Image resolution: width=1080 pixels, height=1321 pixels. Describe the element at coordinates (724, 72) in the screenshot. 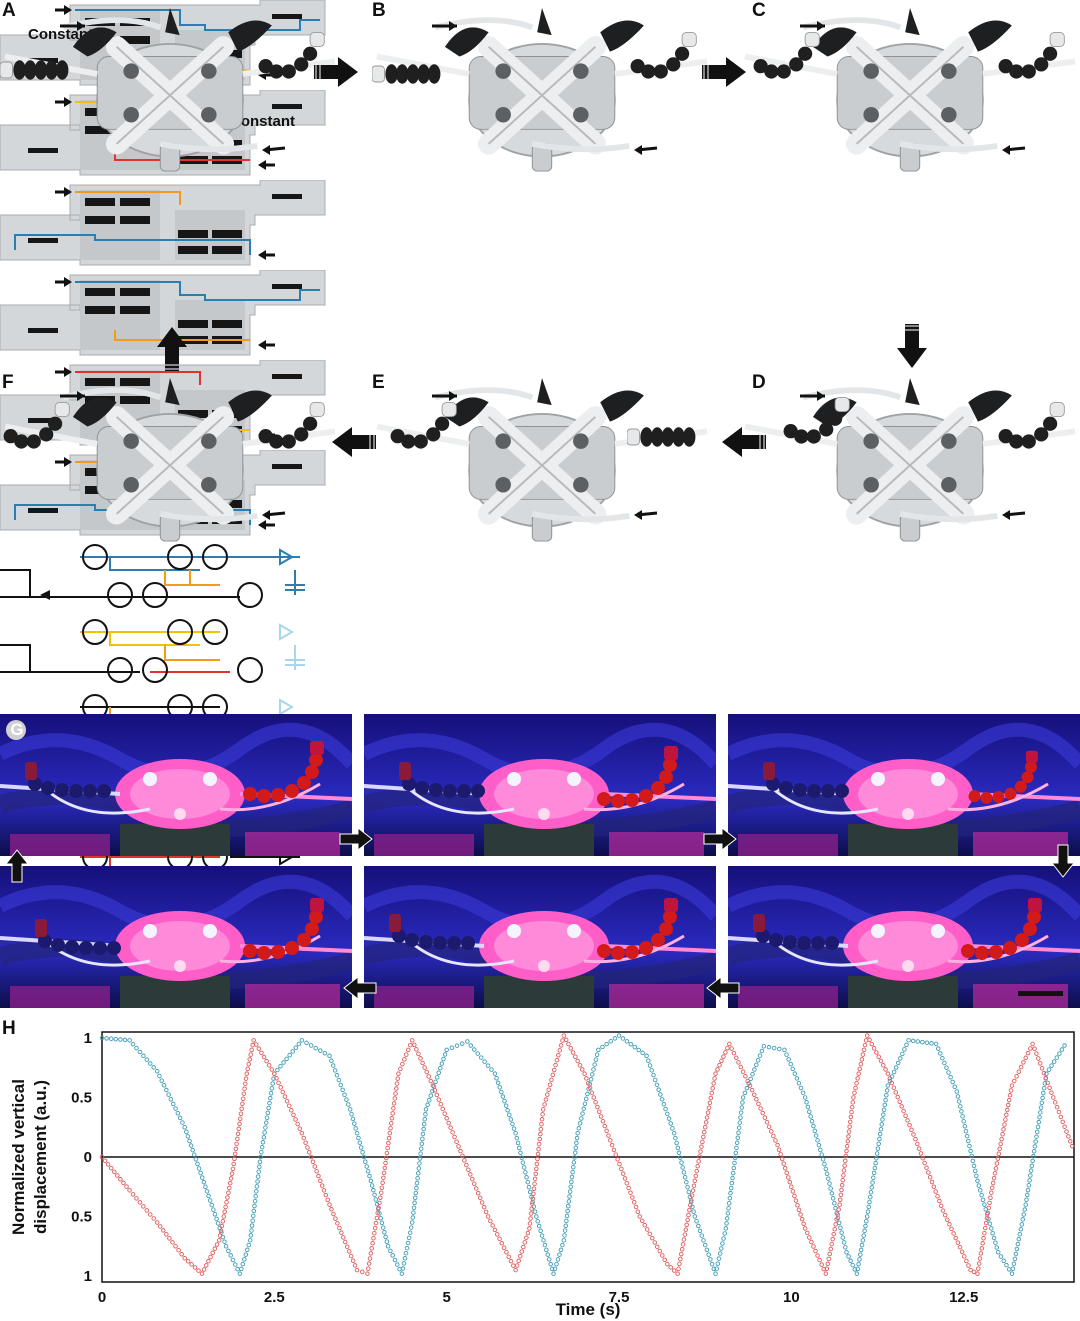

I see `arrow-right-icon` at that location.